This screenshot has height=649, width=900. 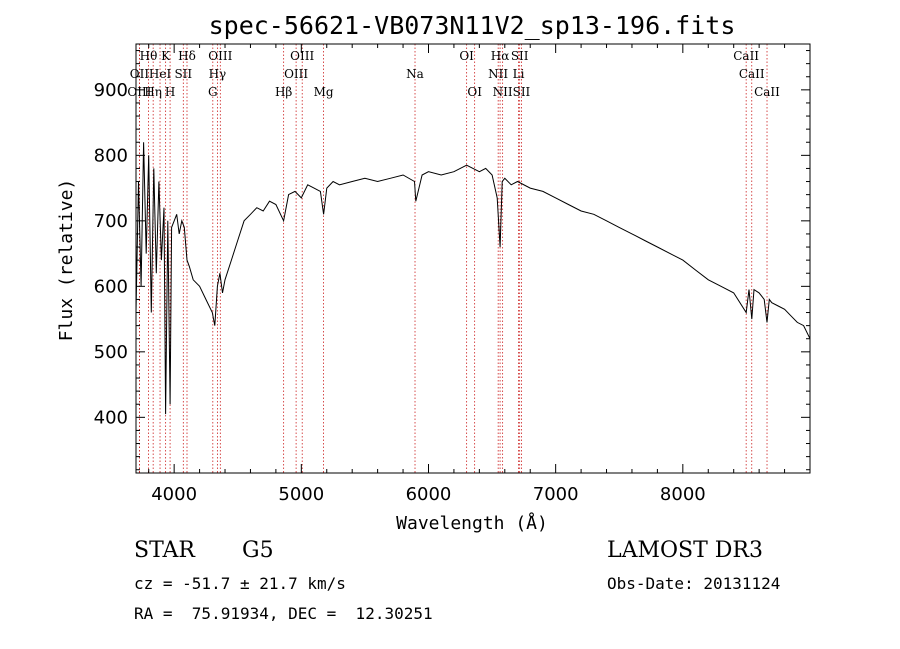 What do you see at coordinates (111, 286) in the screenshot?
I see `y-tick-label: 600` at bounding box center [111, 286].